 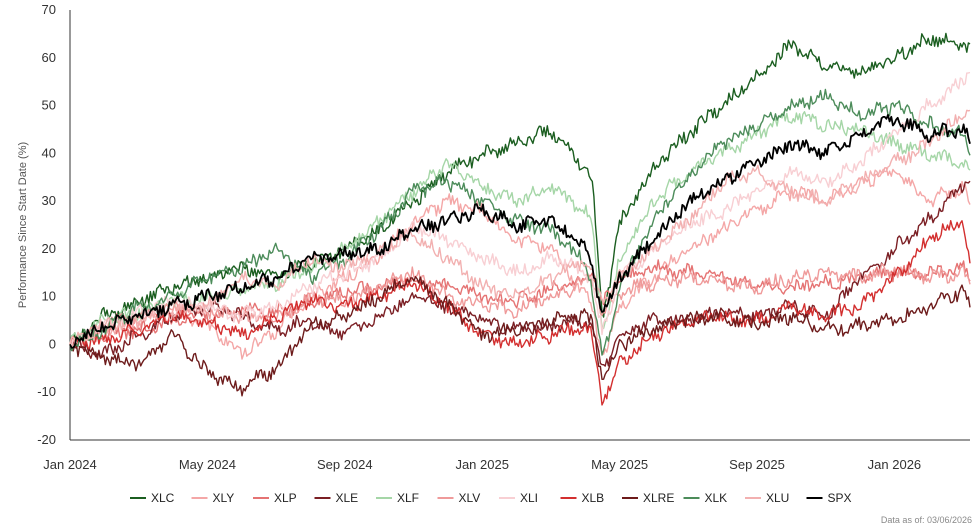 What do you see at coordinates (224, 498) in the screenshot?
I see `legend-label-xly: XLY` at bounding box center [224, 498].